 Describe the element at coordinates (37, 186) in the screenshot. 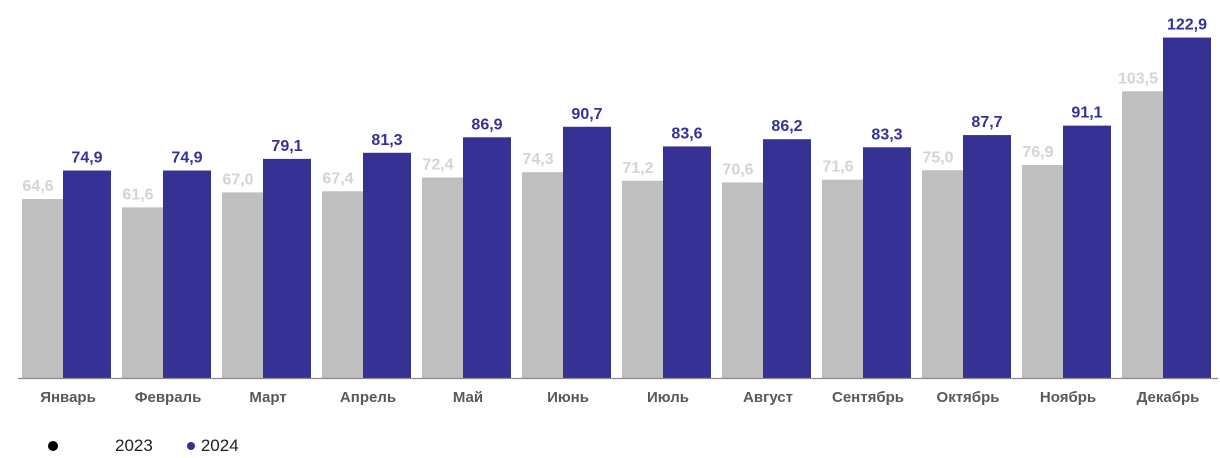

I see `data-label-2023-1: 64,6` at that location.